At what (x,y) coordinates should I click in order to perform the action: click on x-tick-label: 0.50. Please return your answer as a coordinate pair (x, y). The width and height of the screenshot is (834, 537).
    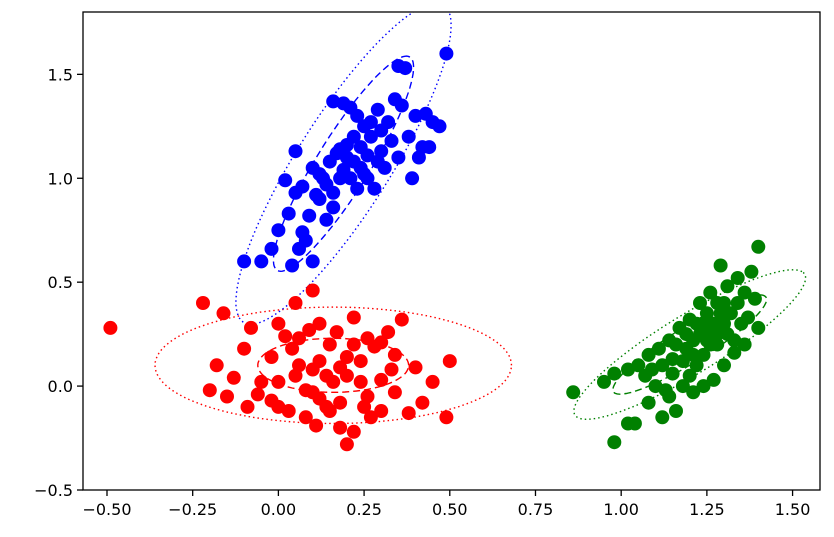
    Looking at the image, I should click on (450, 509).